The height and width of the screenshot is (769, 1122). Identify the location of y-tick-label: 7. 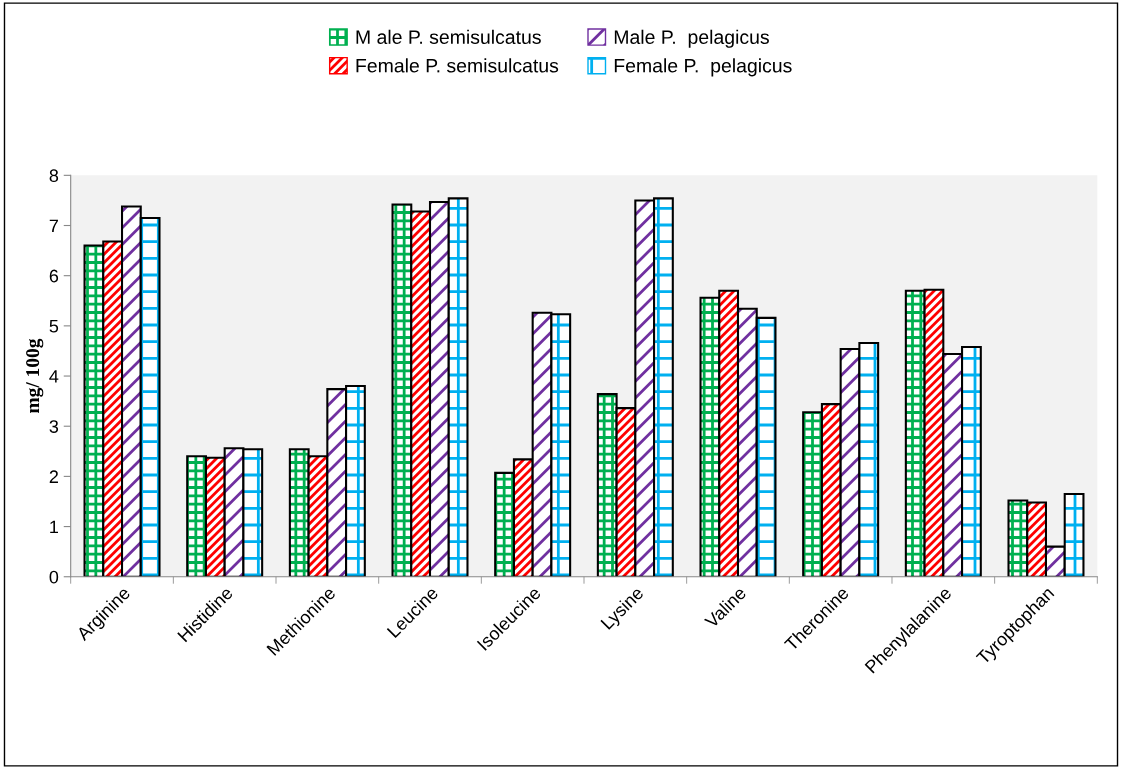
(53, 226).